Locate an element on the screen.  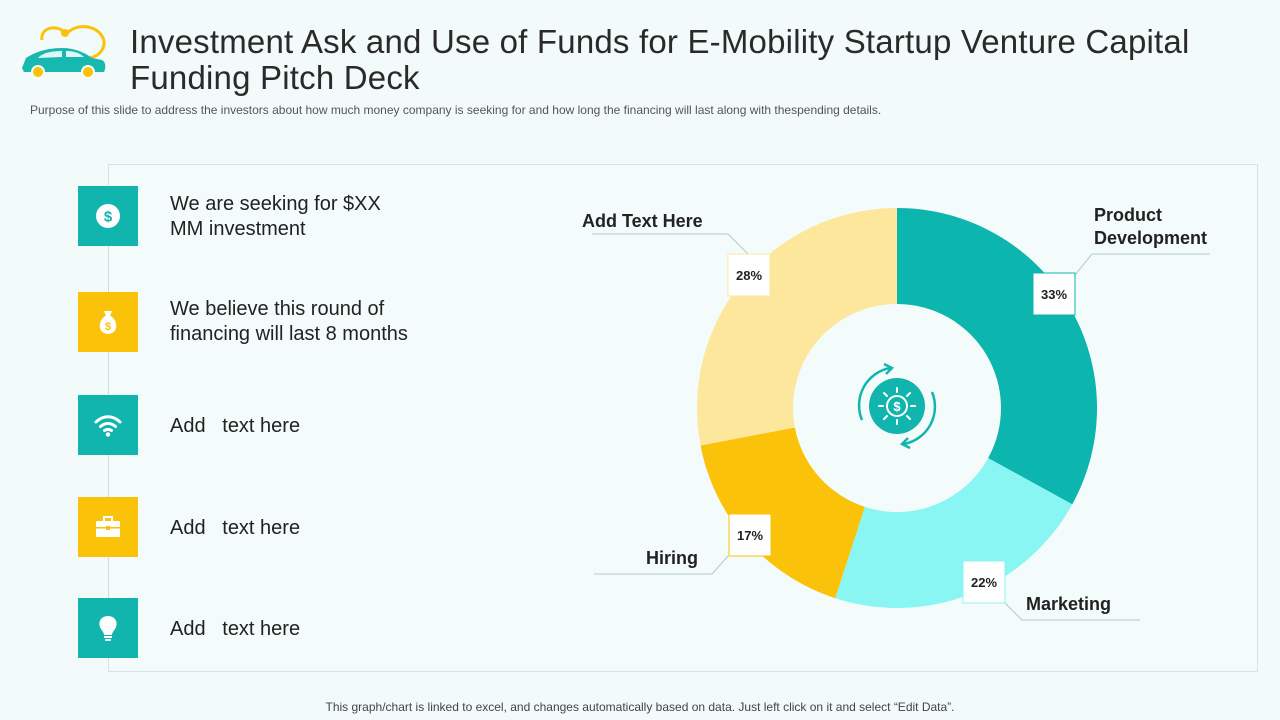
category-label-product-development: Product is located at coordinates (1128, 215).